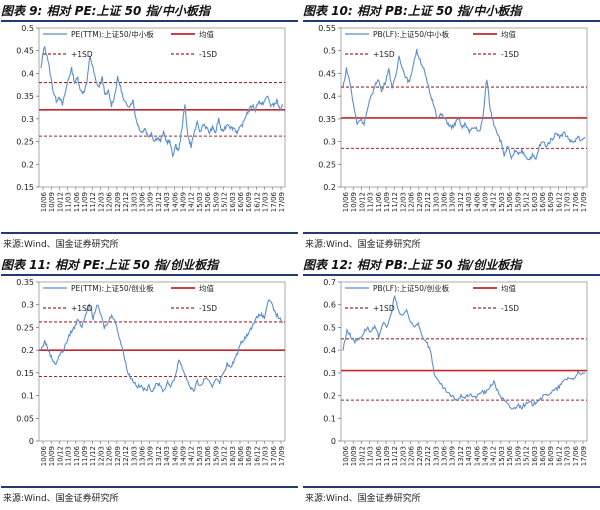  What do you see at coordinates (25, 282) in the screenshot?
I see `y-tick-label: 0.35` at bounding box center [25, 282].